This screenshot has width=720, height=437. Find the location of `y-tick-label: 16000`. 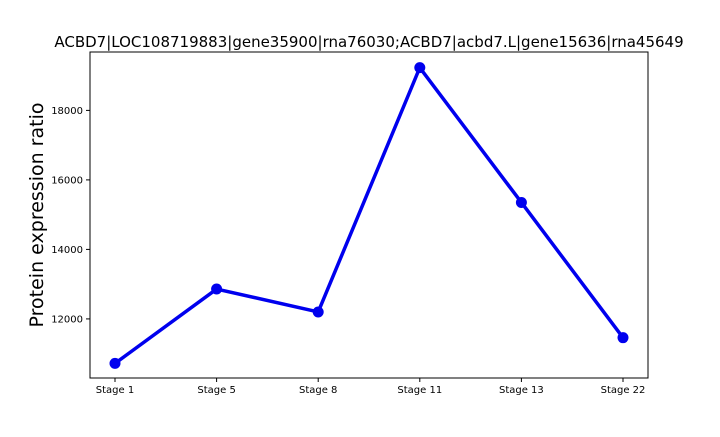

y-tick-label: 16000 is located at coordinates (67, 180).